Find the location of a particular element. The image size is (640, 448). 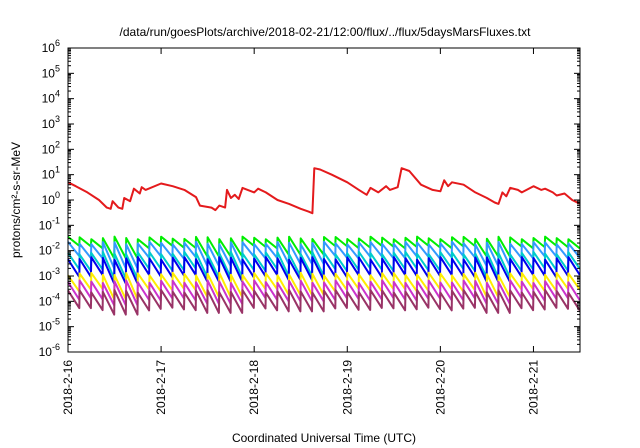

x-tick: 2018-2-20 is located at coordinates (440, 231).